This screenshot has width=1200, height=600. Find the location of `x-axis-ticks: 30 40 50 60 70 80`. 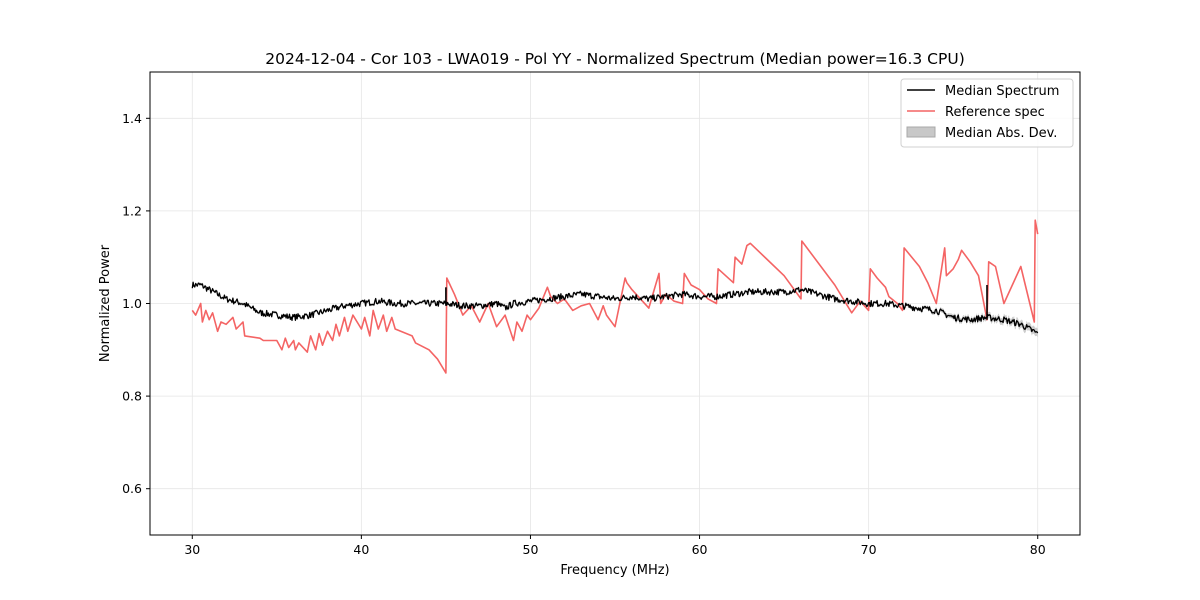

x-axis-ticks: 30 40 50 60 70 80 is located at coordinates (615, 546).